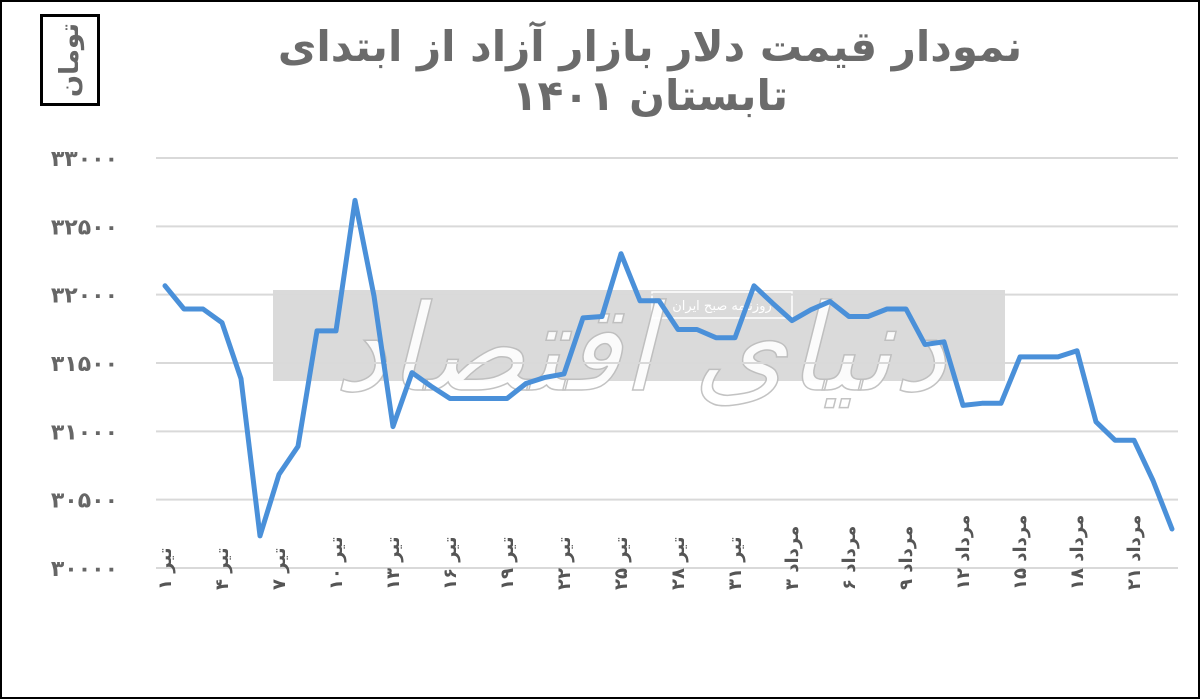 The image size is (1200, 699). I want to click on y-tick-label: ۳۱۰۰۰, so click(84, 432).